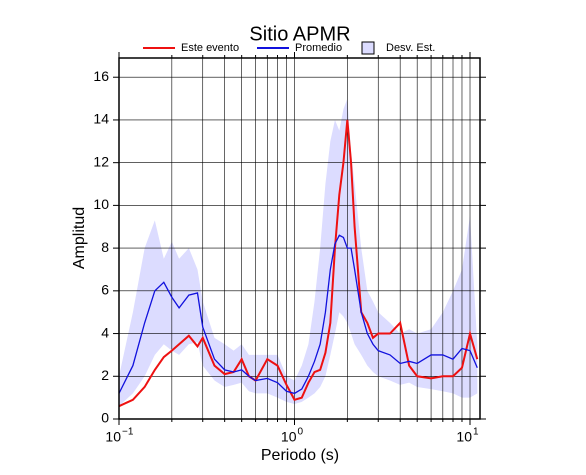  I want to click on legend-swatch, so click(368, 48).